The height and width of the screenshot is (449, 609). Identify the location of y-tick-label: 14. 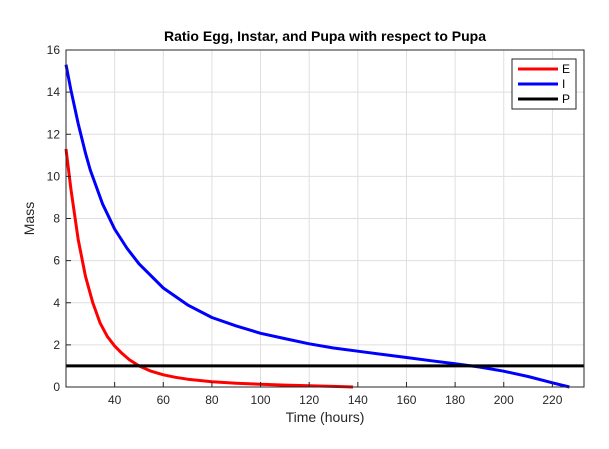
(54, 92).